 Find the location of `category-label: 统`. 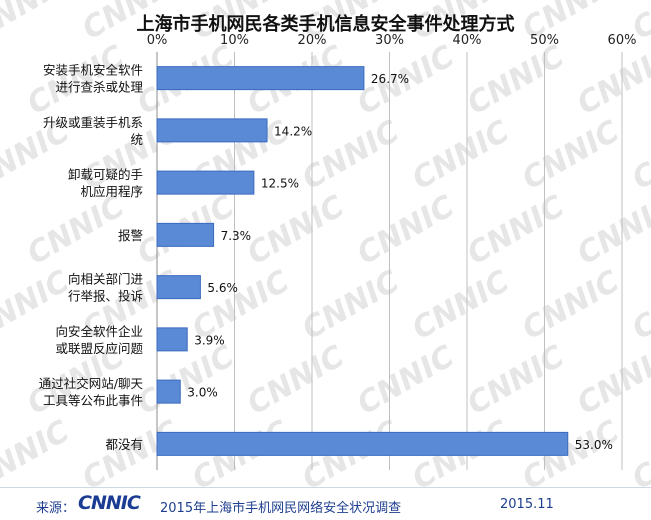

category-label: 统 is located at coordinates (136, 139).